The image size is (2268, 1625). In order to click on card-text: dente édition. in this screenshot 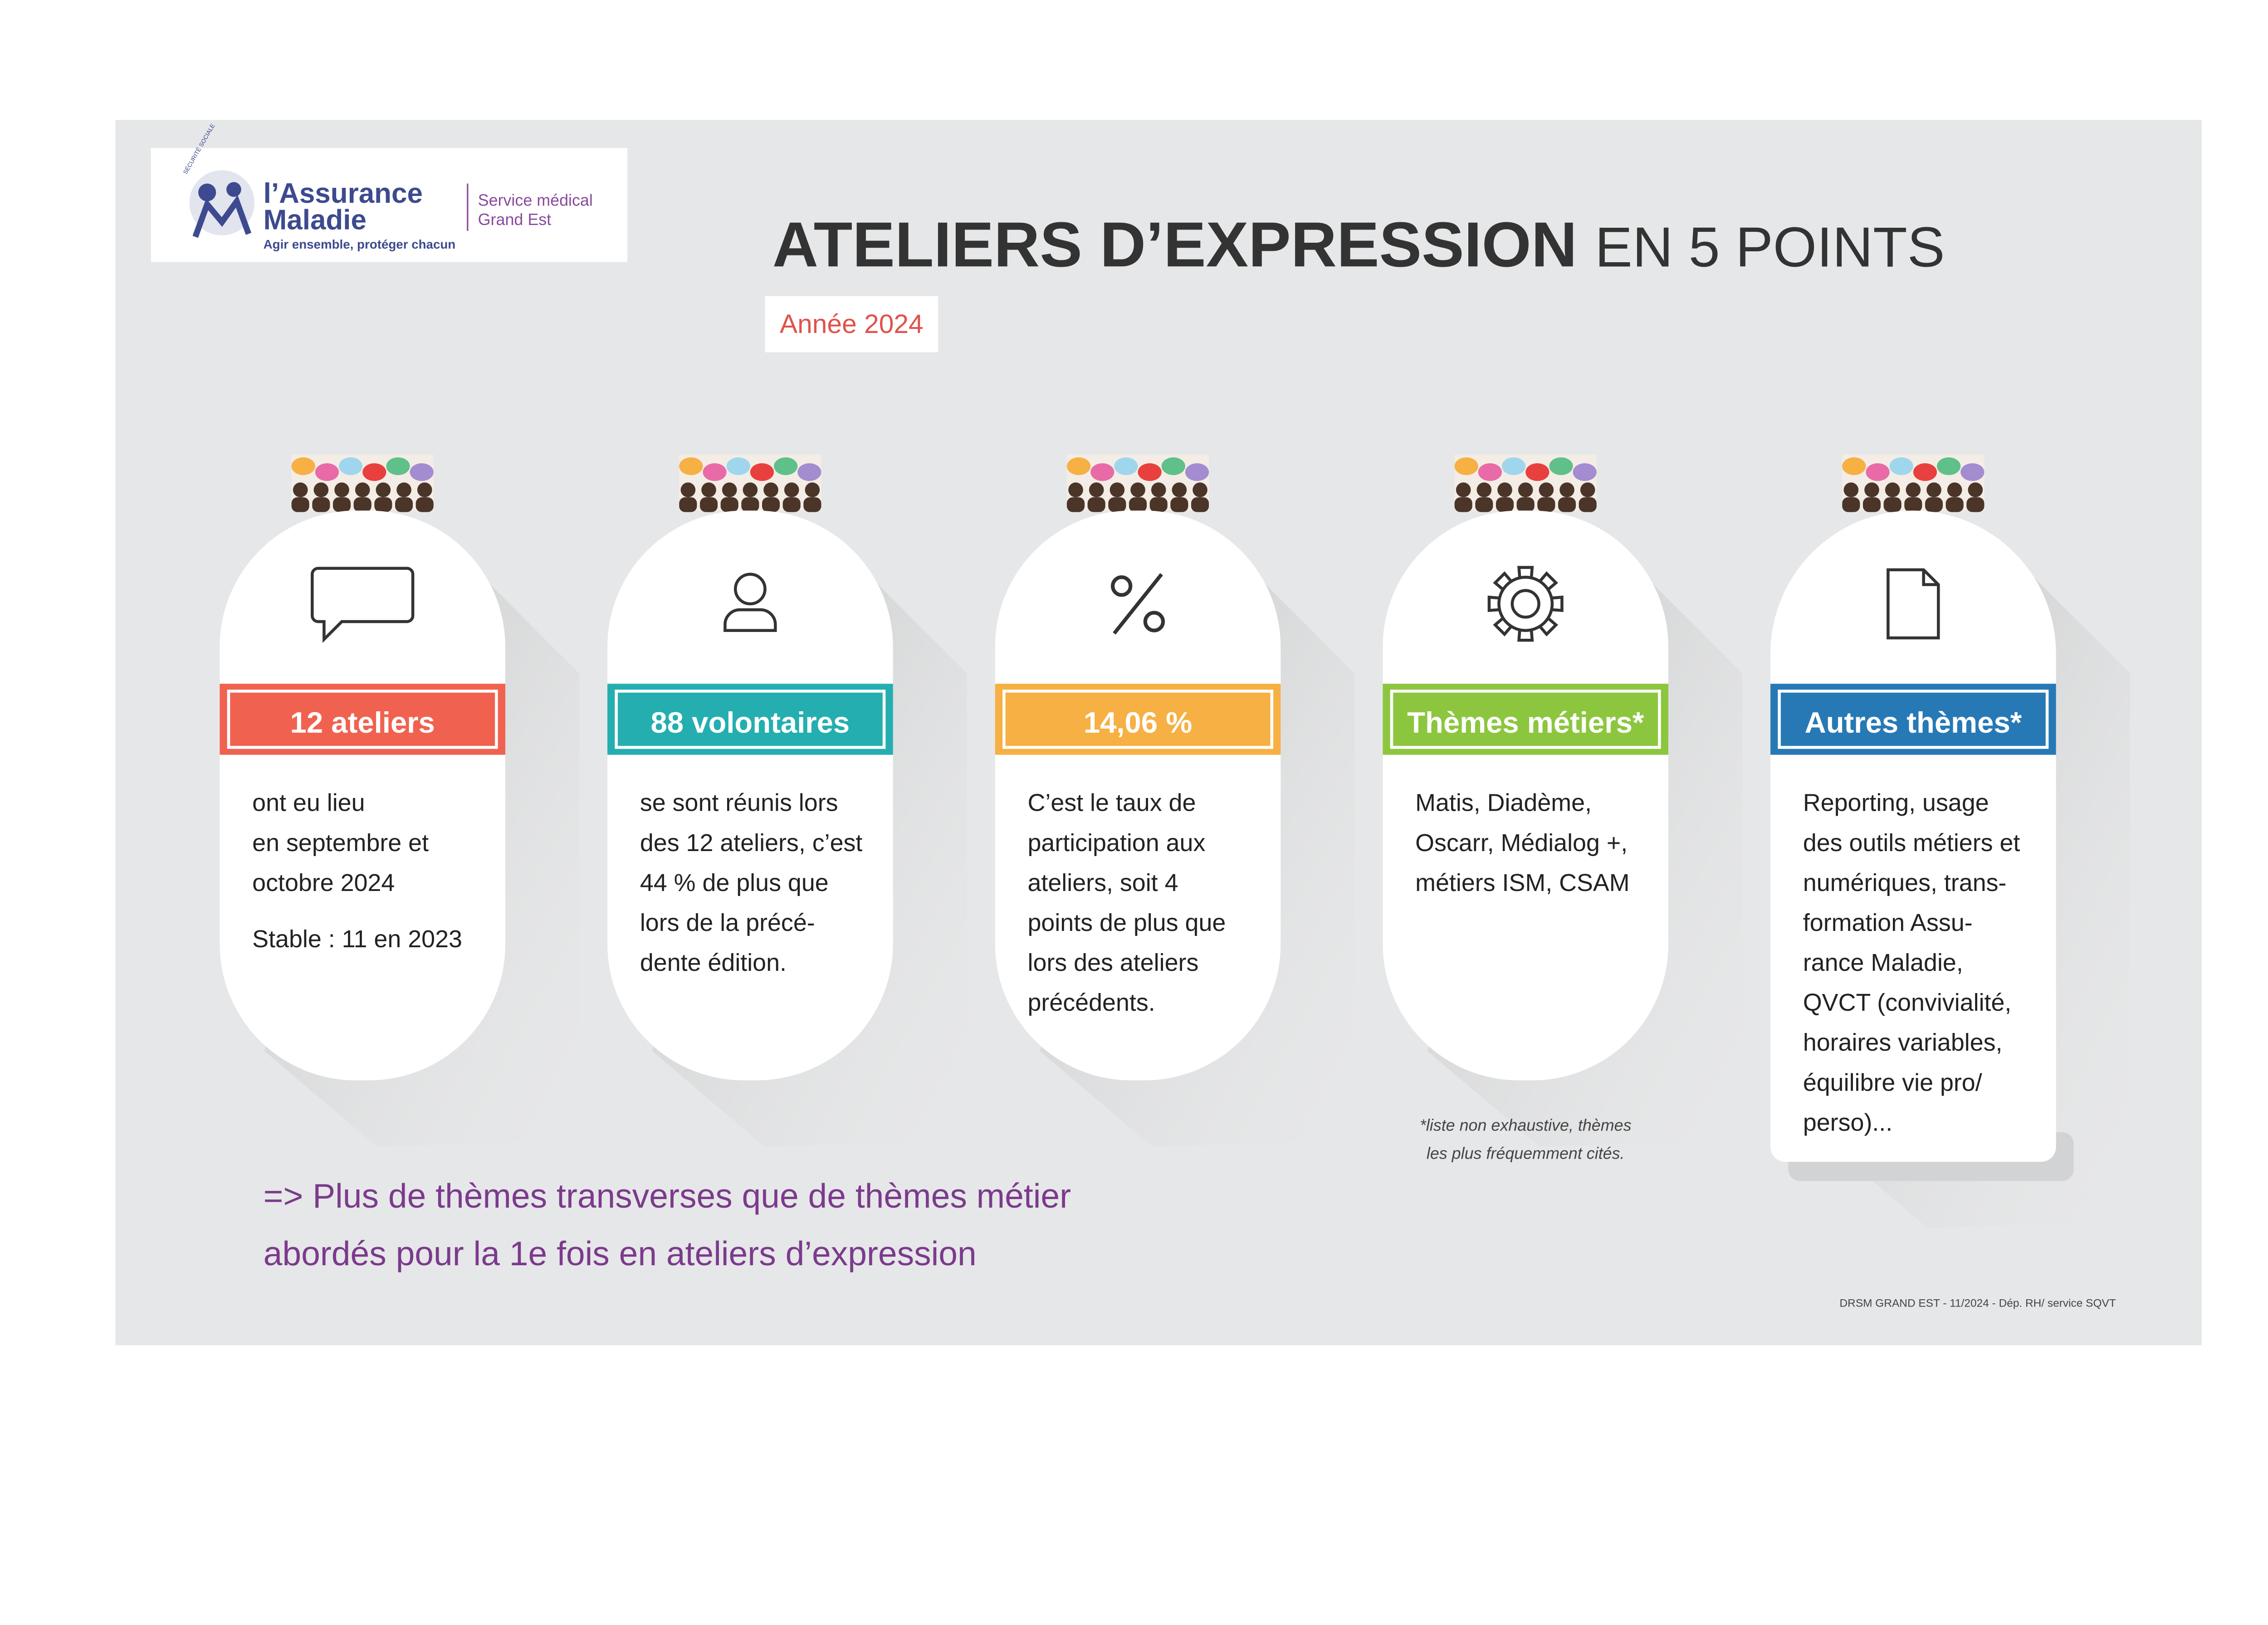, I will do `click(713, 963)`.